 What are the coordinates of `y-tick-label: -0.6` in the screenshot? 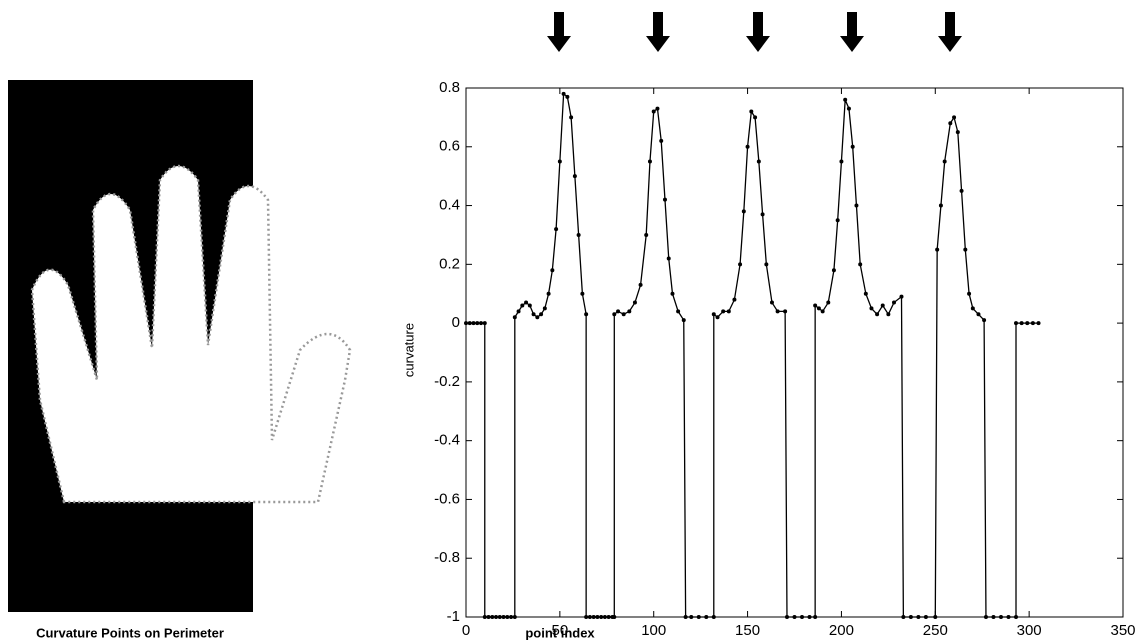 It's located at (447, 498).